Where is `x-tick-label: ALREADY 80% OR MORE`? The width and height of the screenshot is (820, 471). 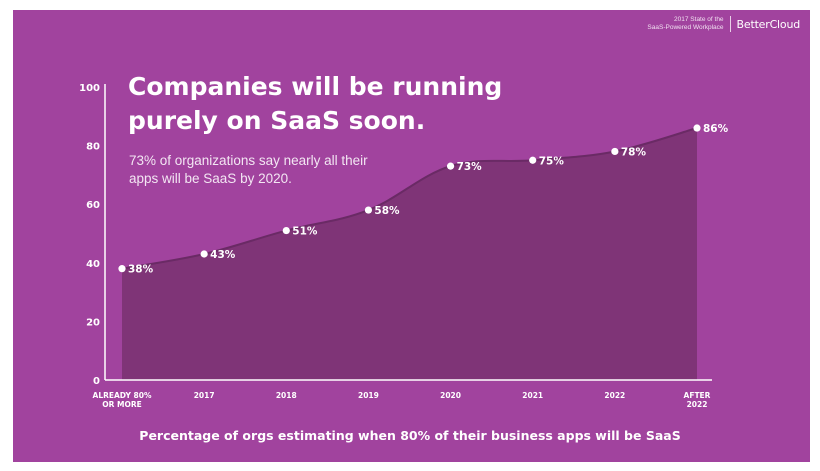
x-tick-label: ALREADY 80% OR MORE is located at coordinates (122, 400).